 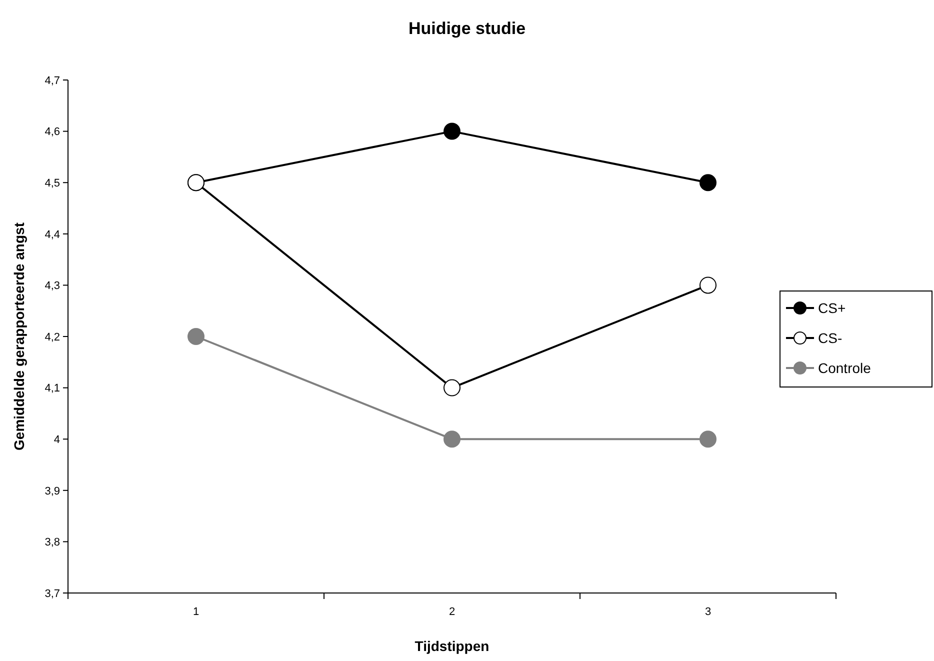 What do you see at coordinates (196, 612) in the screenshot?
I see `x-tick-label: 1` at bounding box center [196, 612].